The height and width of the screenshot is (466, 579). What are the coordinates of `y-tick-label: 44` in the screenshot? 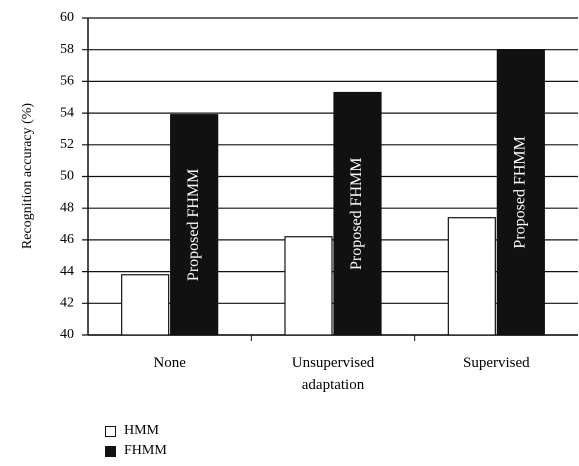 It's located at (67, 271).